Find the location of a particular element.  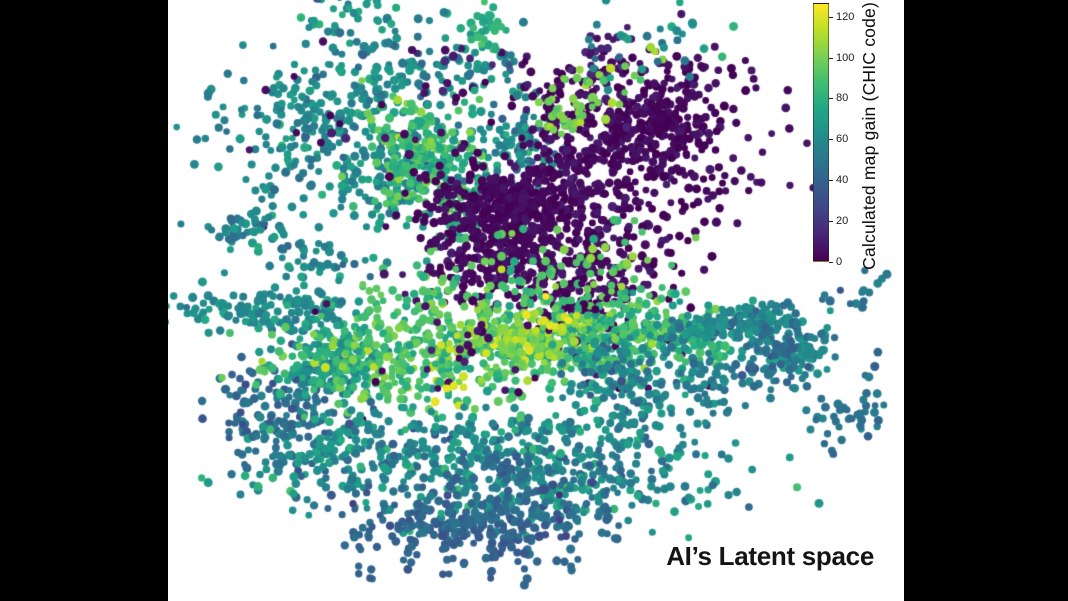

colorbar is located at coordinates (821, 132).